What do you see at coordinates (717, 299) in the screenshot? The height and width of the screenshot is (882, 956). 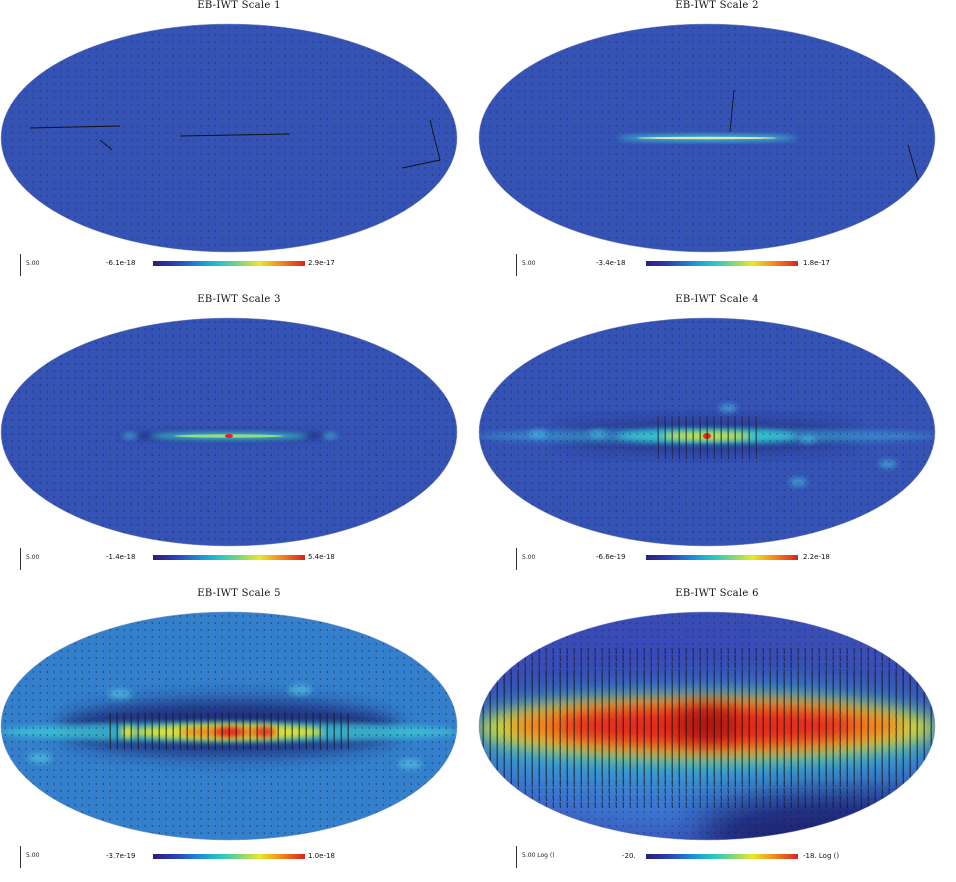 I see `panel-title: EB-IWT Scale 4` at bounding box center [717, 299].